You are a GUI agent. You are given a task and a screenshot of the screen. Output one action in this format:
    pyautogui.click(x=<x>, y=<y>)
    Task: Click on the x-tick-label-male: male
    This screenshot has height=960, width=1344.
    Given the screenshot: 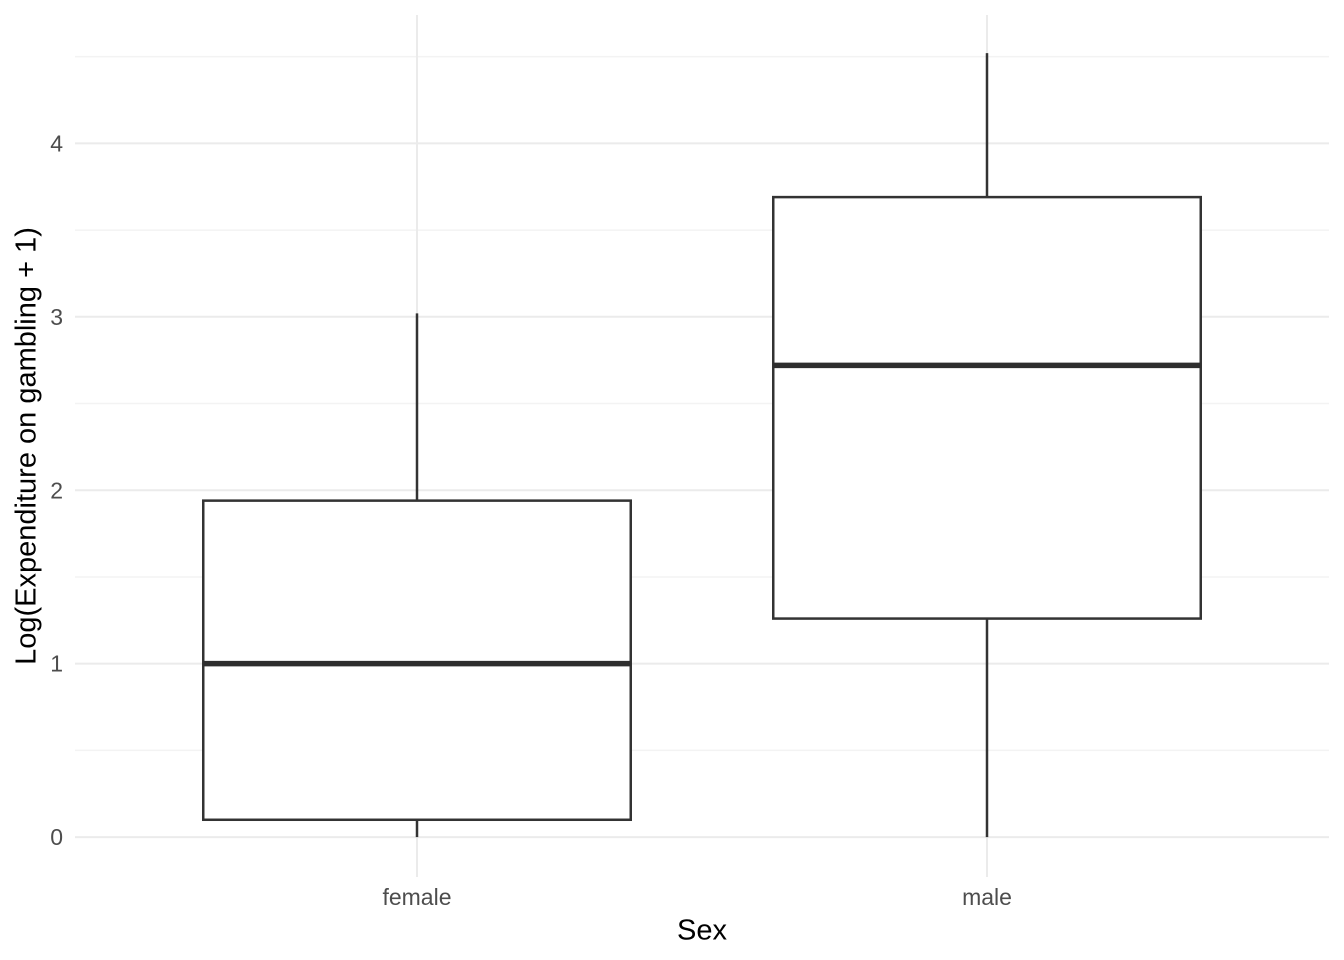 What is the action you would take?
    pyautogui.click(x=987, y=897)
    